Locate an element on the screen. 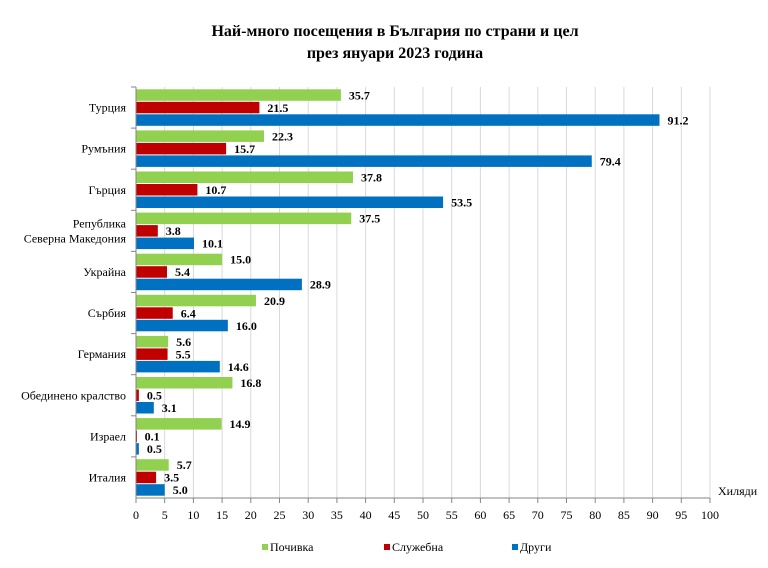  category-label: Румъния is located at coordinates (103, 149).